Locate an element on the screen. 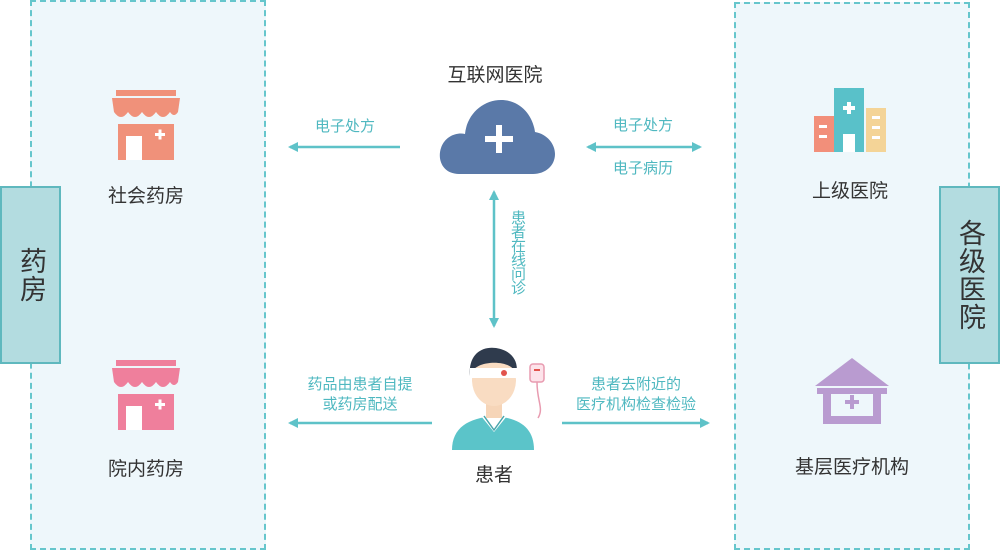  flow-drug-label-1: 药品由患者自提 is located at coordinates (360, 384).